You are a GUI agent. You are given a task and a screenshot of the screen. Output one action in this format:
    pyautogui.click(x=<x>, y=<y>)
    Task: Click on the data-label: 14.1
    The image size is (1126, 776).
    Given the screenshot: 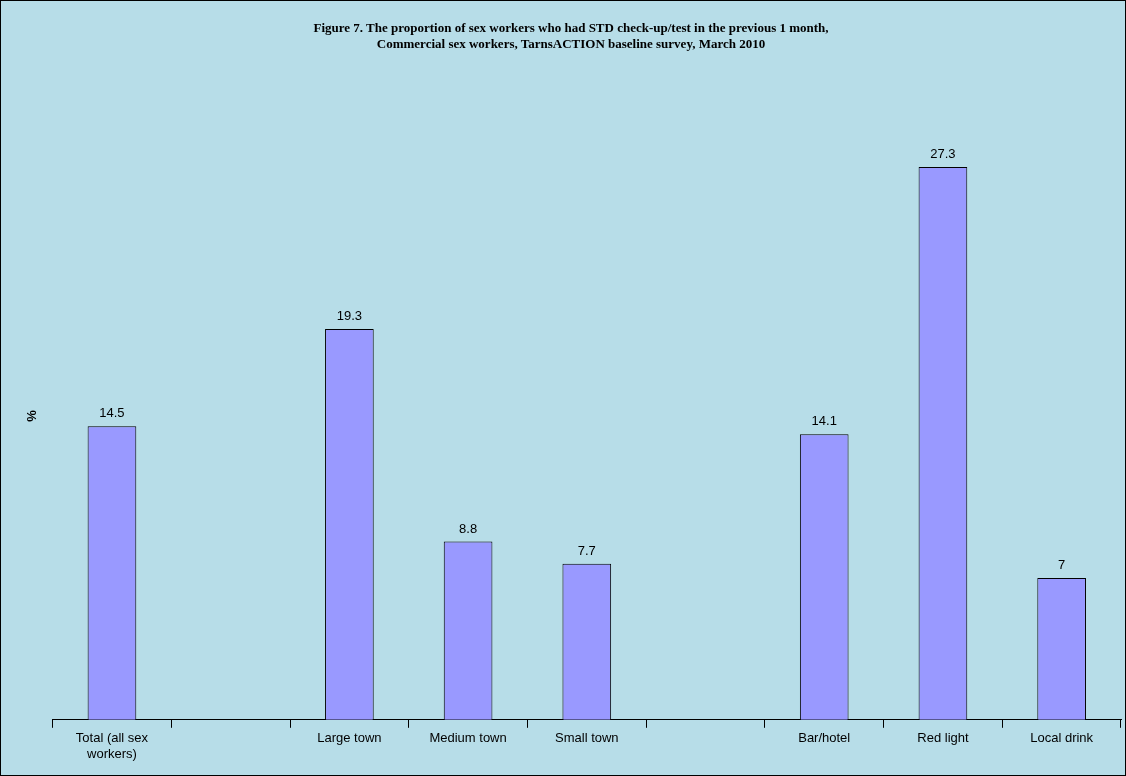 What is the action you would take?
    pyautogui.click(x=824, y=421)
    